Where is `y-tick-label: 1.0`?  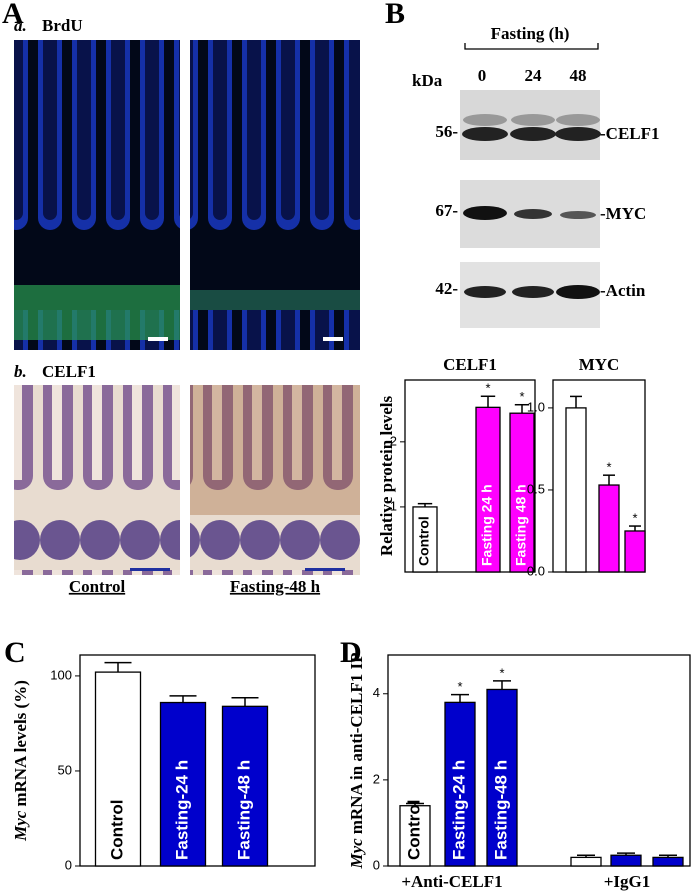 y-tick-label: 1.0 is located at coordinates (536, 406).